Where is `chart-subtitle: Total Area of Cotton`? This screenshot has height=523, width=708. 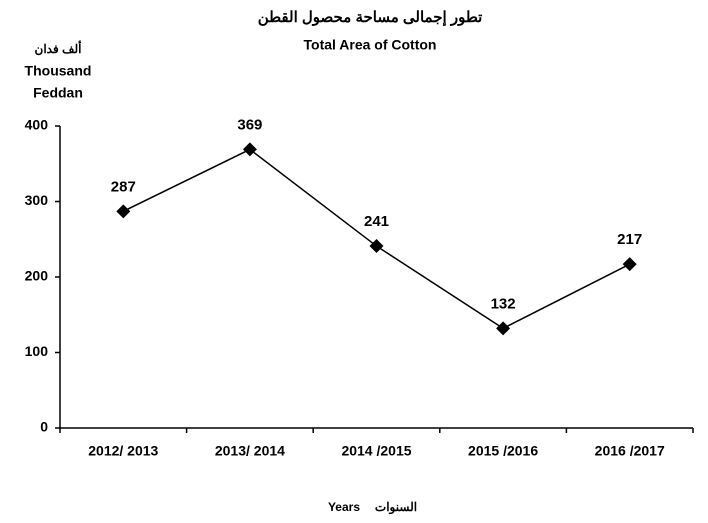 chart-subtitle: Total Area of Cotton is located at coordinates (370, 45).